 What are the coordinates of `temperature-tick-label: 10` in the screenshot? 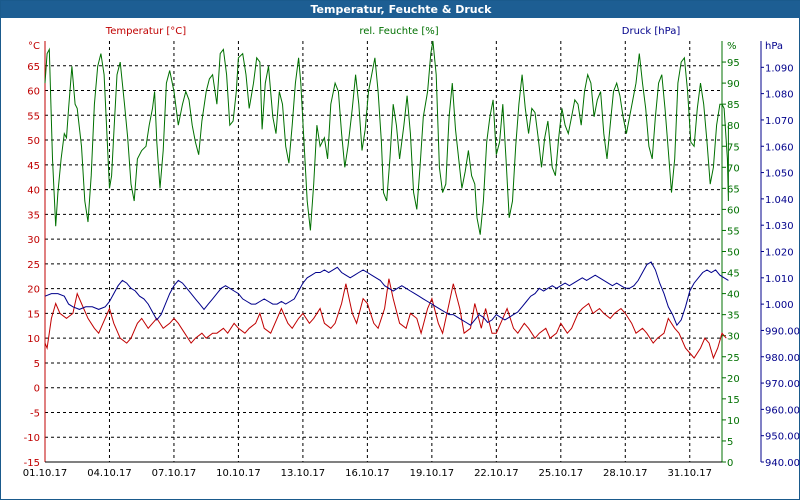 It's located at (33, 339).